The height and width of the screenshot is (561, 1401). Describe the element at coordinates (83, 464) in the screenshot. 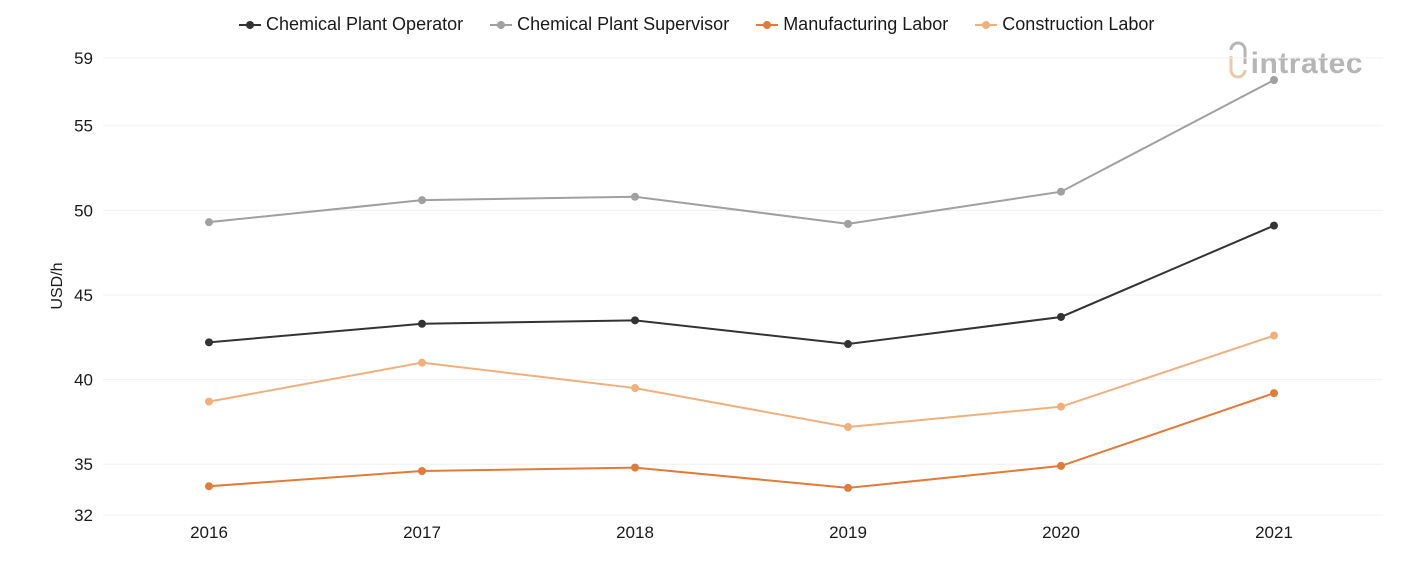

I see `y-tick-label: 35` at that location.